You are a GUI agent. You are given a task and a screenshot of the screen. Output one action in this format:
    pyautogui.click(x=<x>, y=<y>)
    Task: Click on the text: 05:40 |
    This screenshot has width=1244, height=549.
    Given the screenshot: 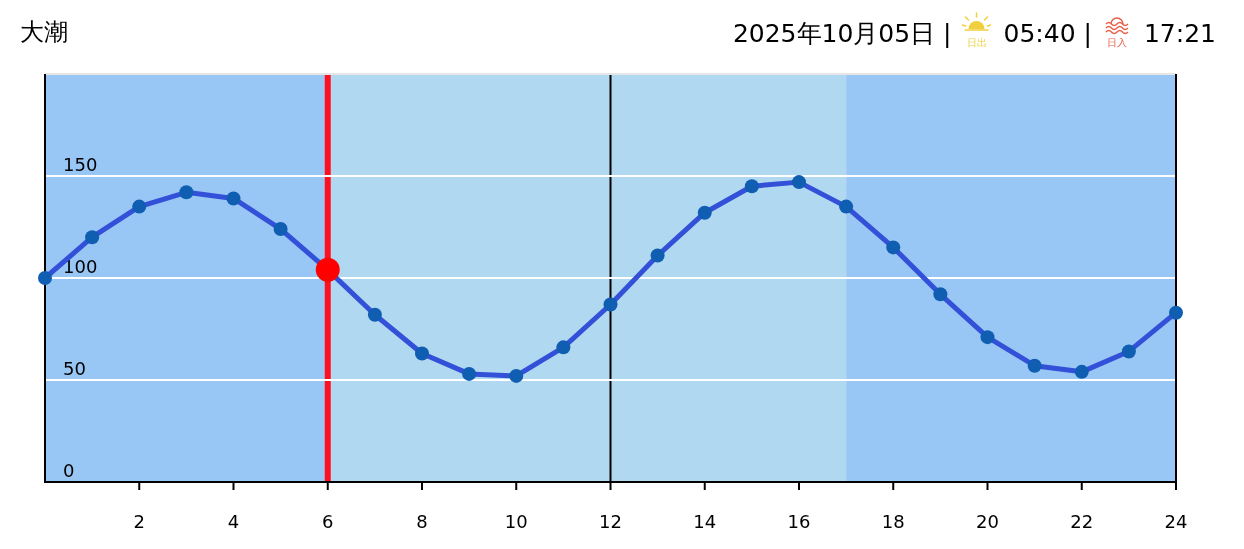 What is the action you would take?
    pyautogui.click(x=1047, y=33)
    